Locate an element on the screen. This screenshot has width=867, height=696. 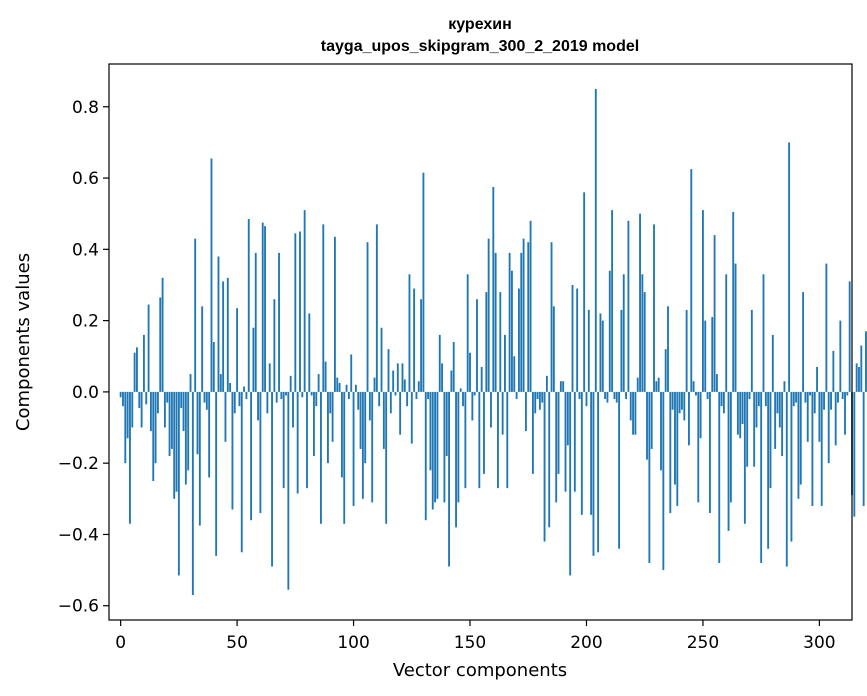
y-tick-label: −0.2 is located at coordinates (78, 464).